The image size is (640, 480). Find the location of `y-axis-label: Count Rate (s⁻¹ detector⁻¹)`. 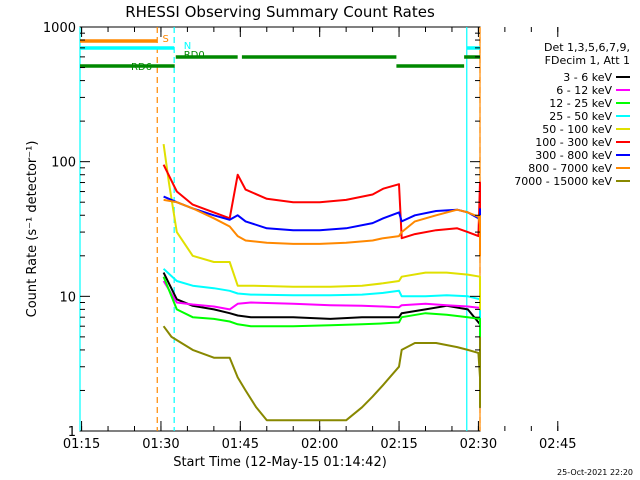

y-axis-label: Count Rate (s⁻¹ detector⁻¹) is located at coordinates (32, 229).